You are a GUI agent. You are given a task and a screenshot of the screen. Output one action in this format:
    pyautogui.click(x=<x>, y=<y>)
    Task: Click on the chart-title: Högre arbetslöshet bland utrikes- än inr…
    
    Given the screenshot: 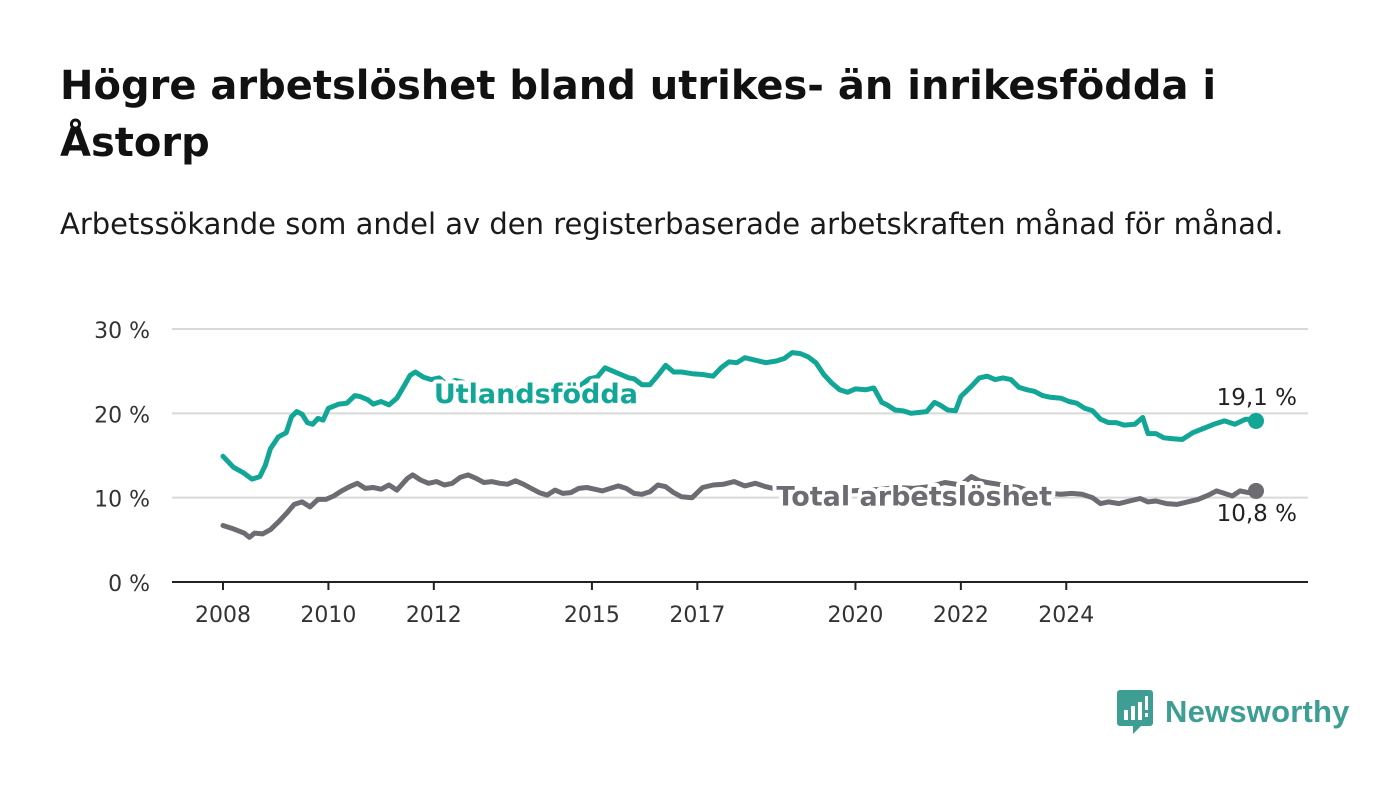 What is the action you would take?
    pyautogui.click(x=638, y=114)
    